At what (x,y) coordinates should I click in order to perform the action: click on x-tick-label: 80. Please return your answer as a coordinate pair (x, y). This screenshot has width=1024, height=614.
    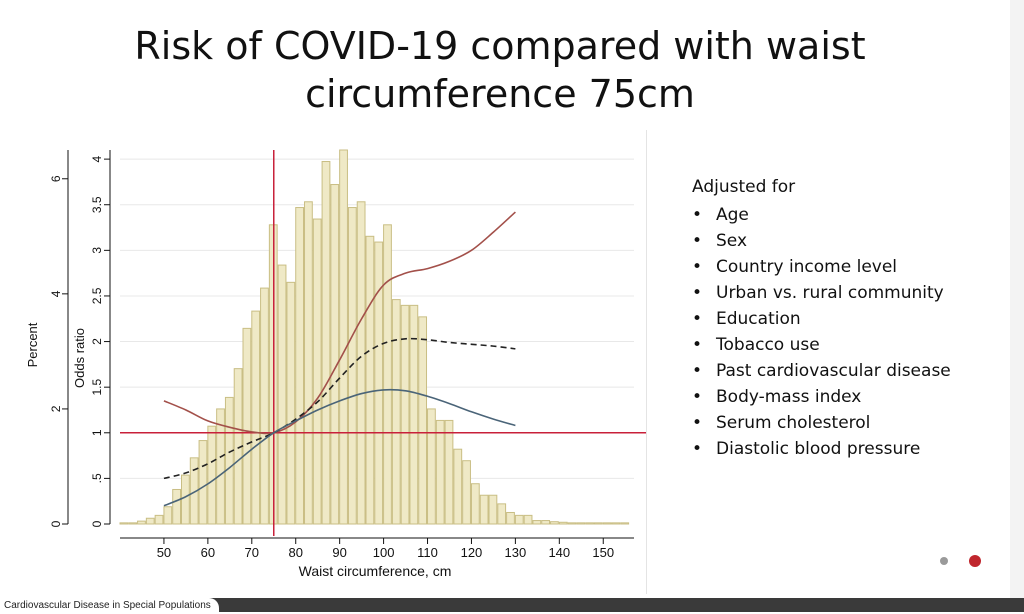
    Looking at the image, I should click on (295, 552).